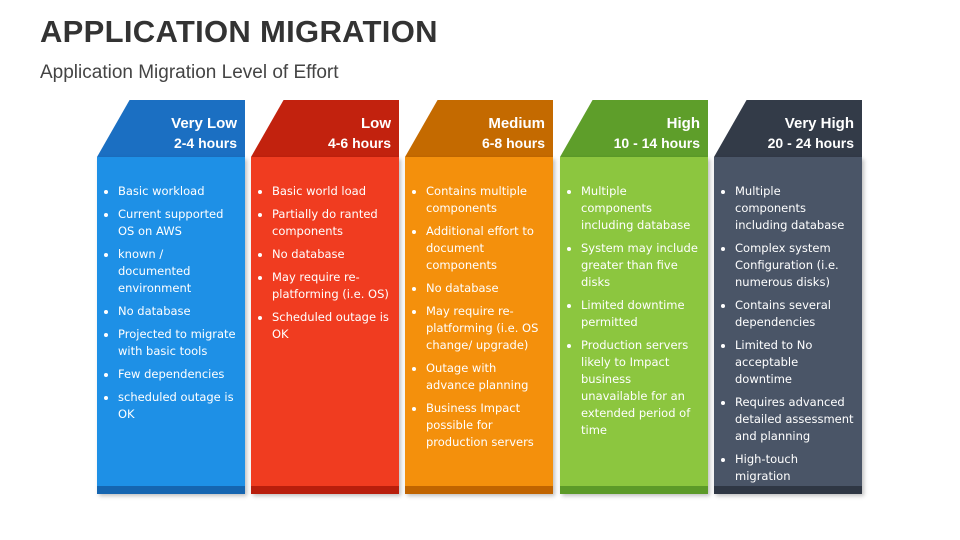 The image size is (960, 540). I want to click on hours-label: 20 - 24 hours, so click(810, 143).